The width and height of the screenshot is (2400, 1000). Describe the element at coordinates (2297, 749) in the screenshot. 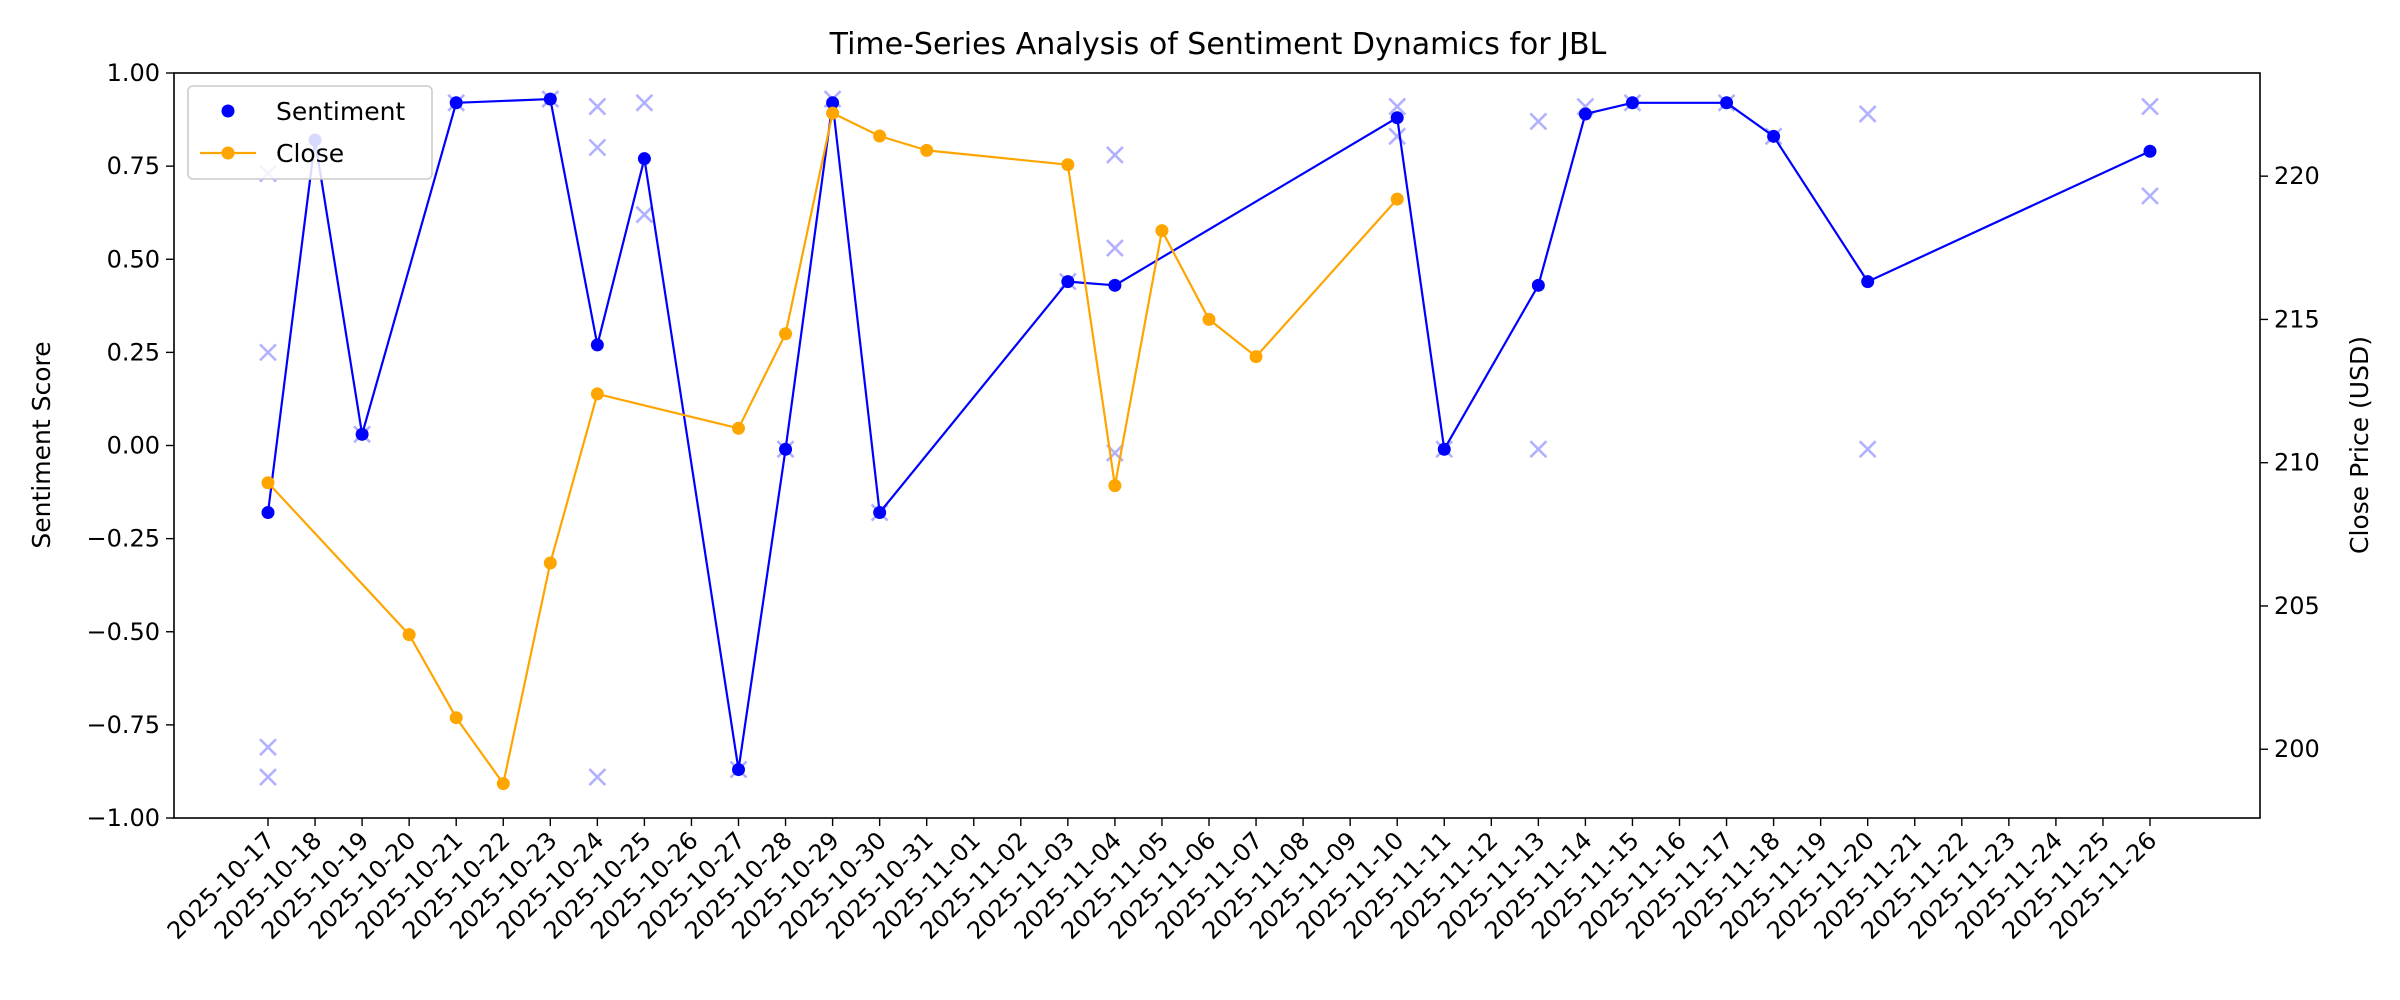

I see `y2-tick-label: 200` at that location.